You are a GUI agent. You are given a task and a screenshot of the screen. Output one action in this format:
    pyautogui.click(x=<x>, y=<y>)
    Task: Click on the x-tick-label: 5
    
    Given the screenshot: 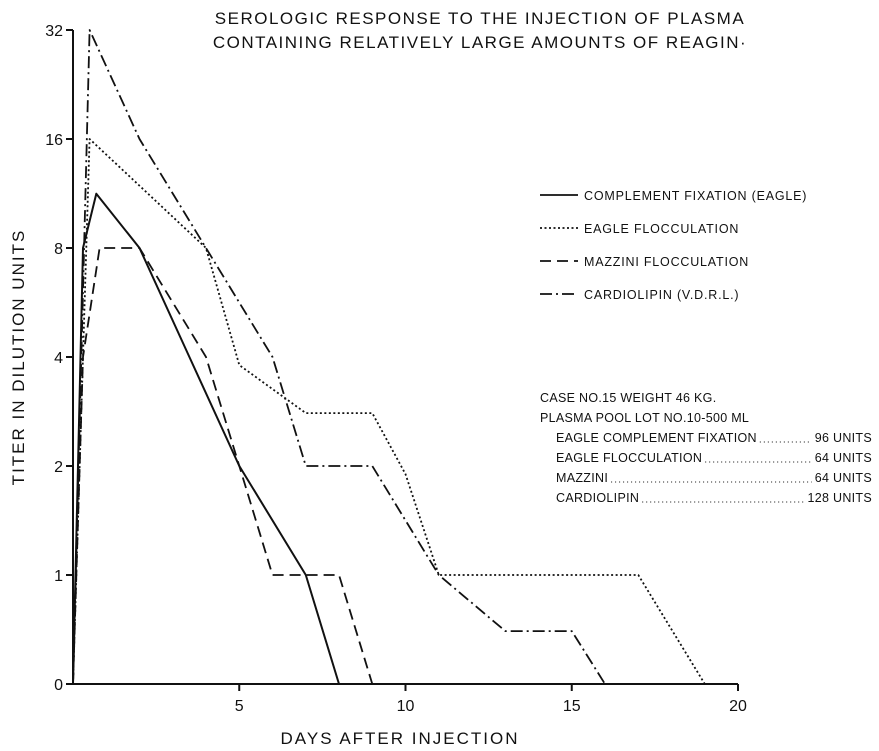 What is the action you would take?
    pyautogui.click(x=239, y=706)
    